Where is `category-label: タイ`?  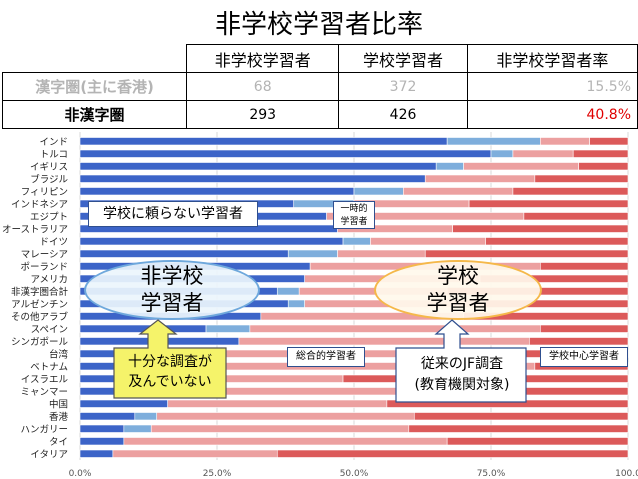
category-label: タイ is located at coordinates (58, 442).